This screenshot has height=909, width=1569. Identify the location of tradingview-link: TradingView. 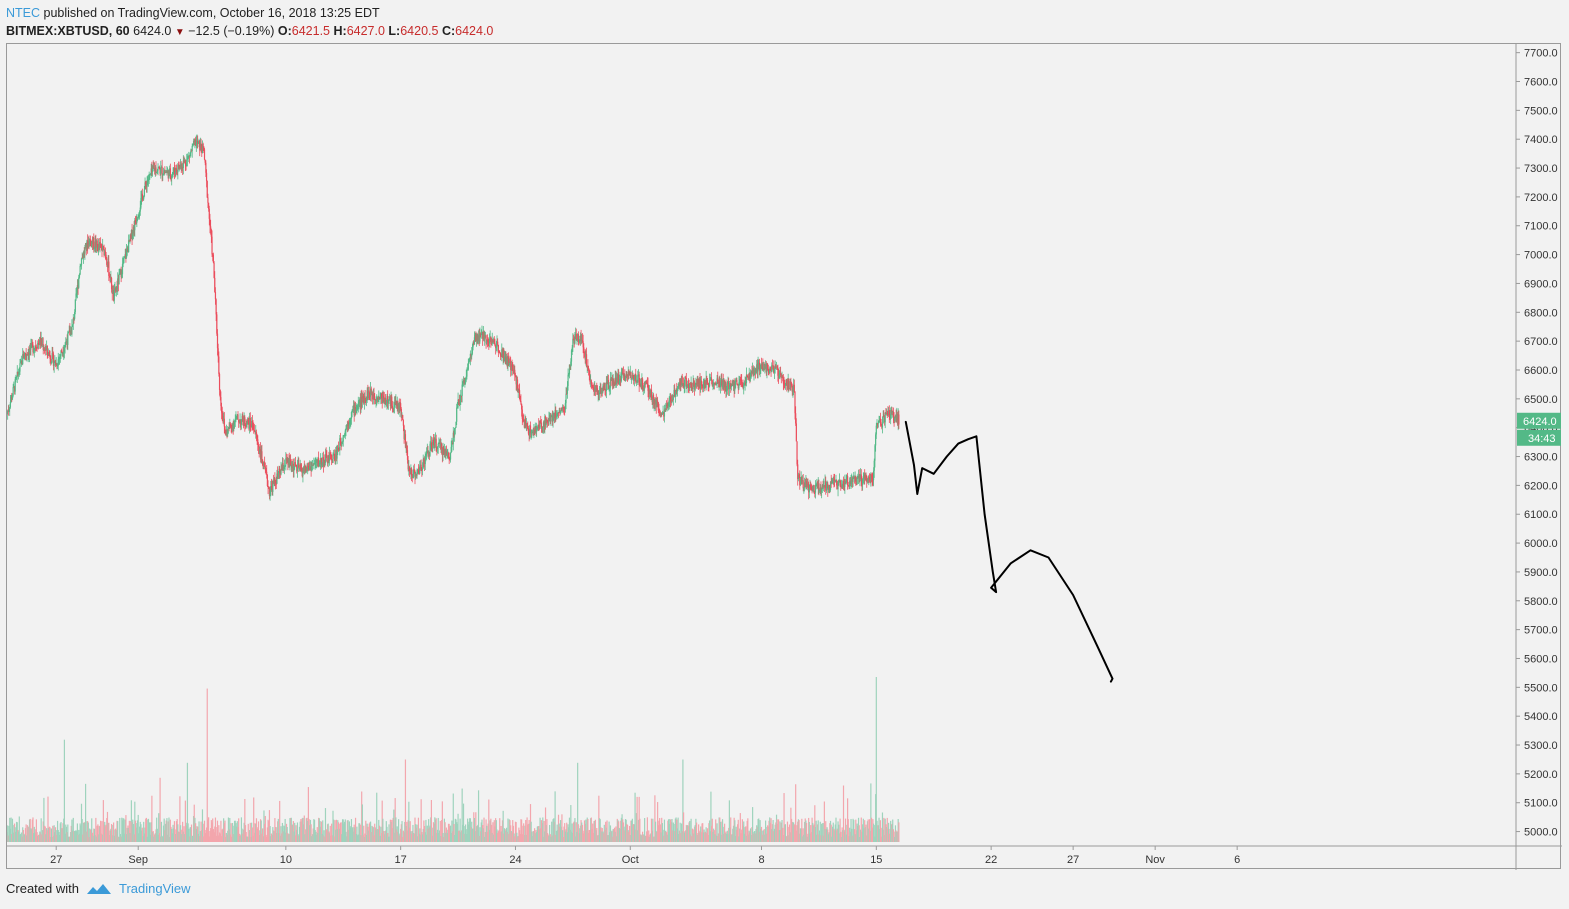
(154, 888).